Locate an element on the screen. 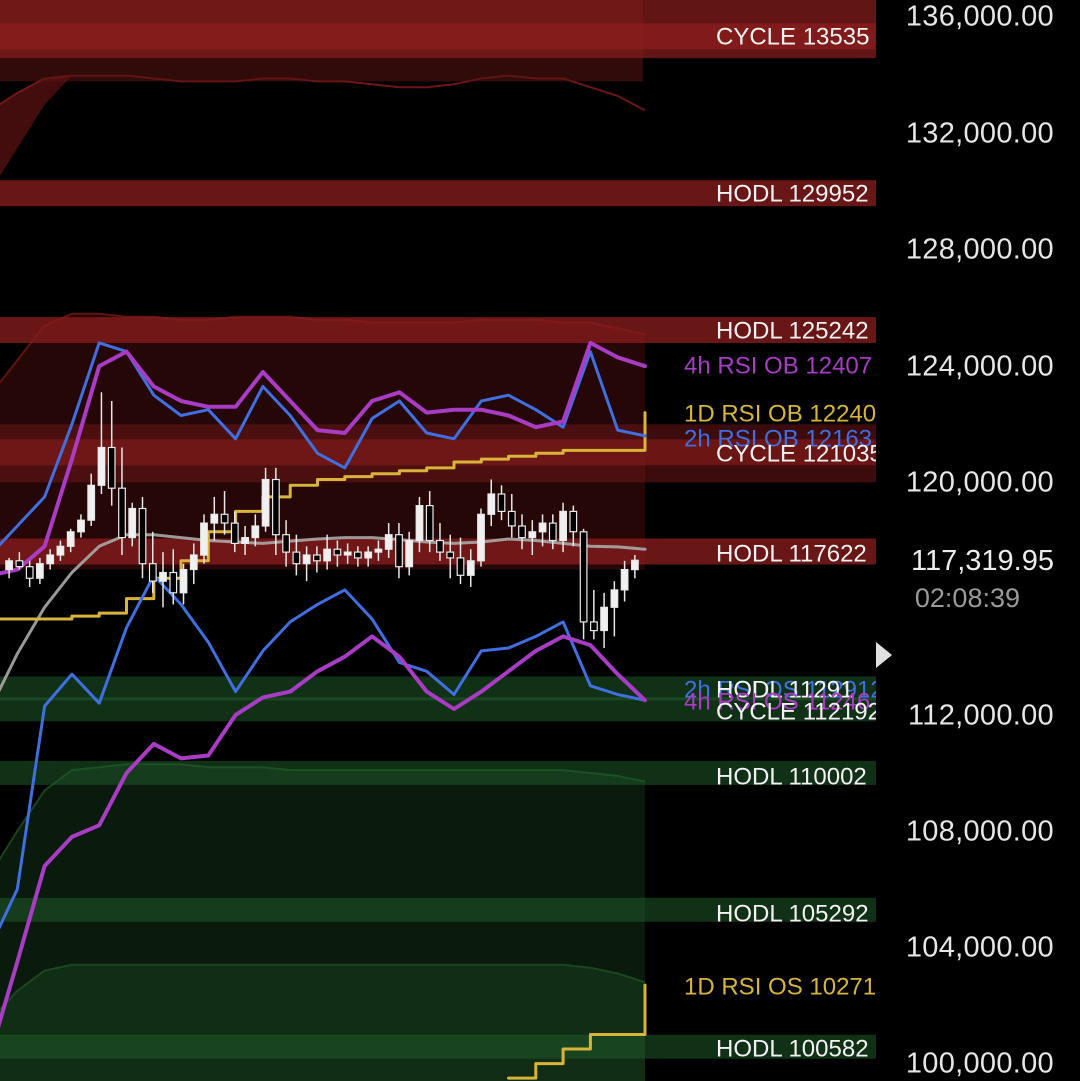 The image size is (1080, 1081). level-label: CYCLE 13535 is located at coordinates (792, 36).